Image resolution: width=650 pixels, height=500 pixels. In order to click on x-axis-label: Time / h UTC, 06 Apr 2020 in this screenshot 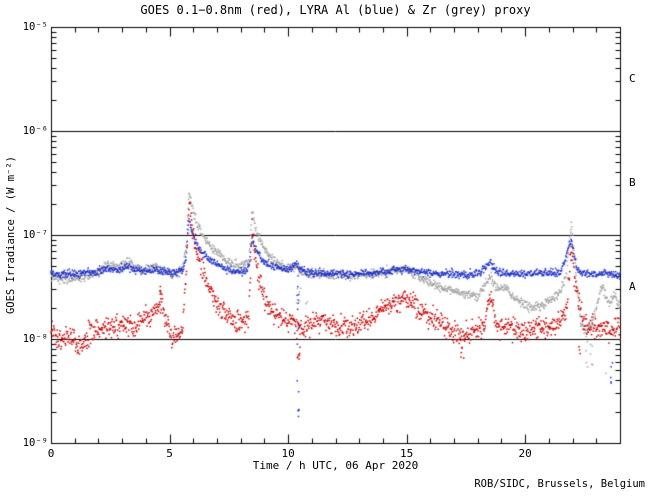, I will do `click(335, 465)`.